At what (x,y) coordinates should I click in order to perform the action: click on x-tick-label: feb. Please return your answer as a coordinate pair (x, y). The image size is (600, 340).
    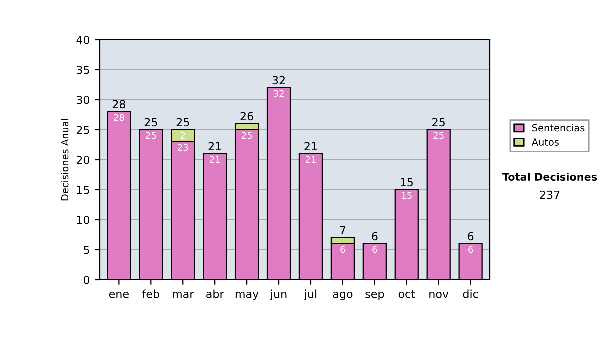
    Looking at the image, I should click on (151, 294).